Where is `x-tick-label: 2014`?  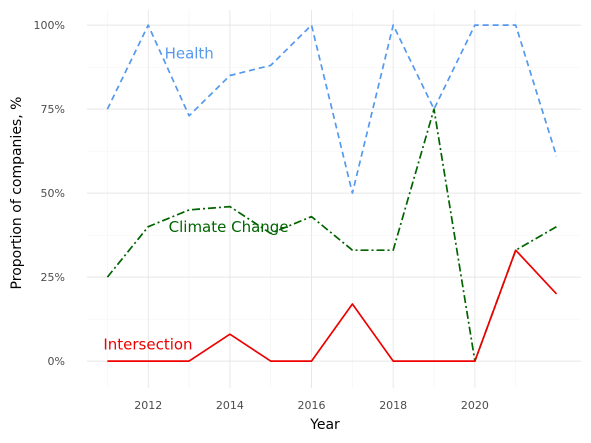
x-tick-label: 2014 is located at coordinates (230, 405).